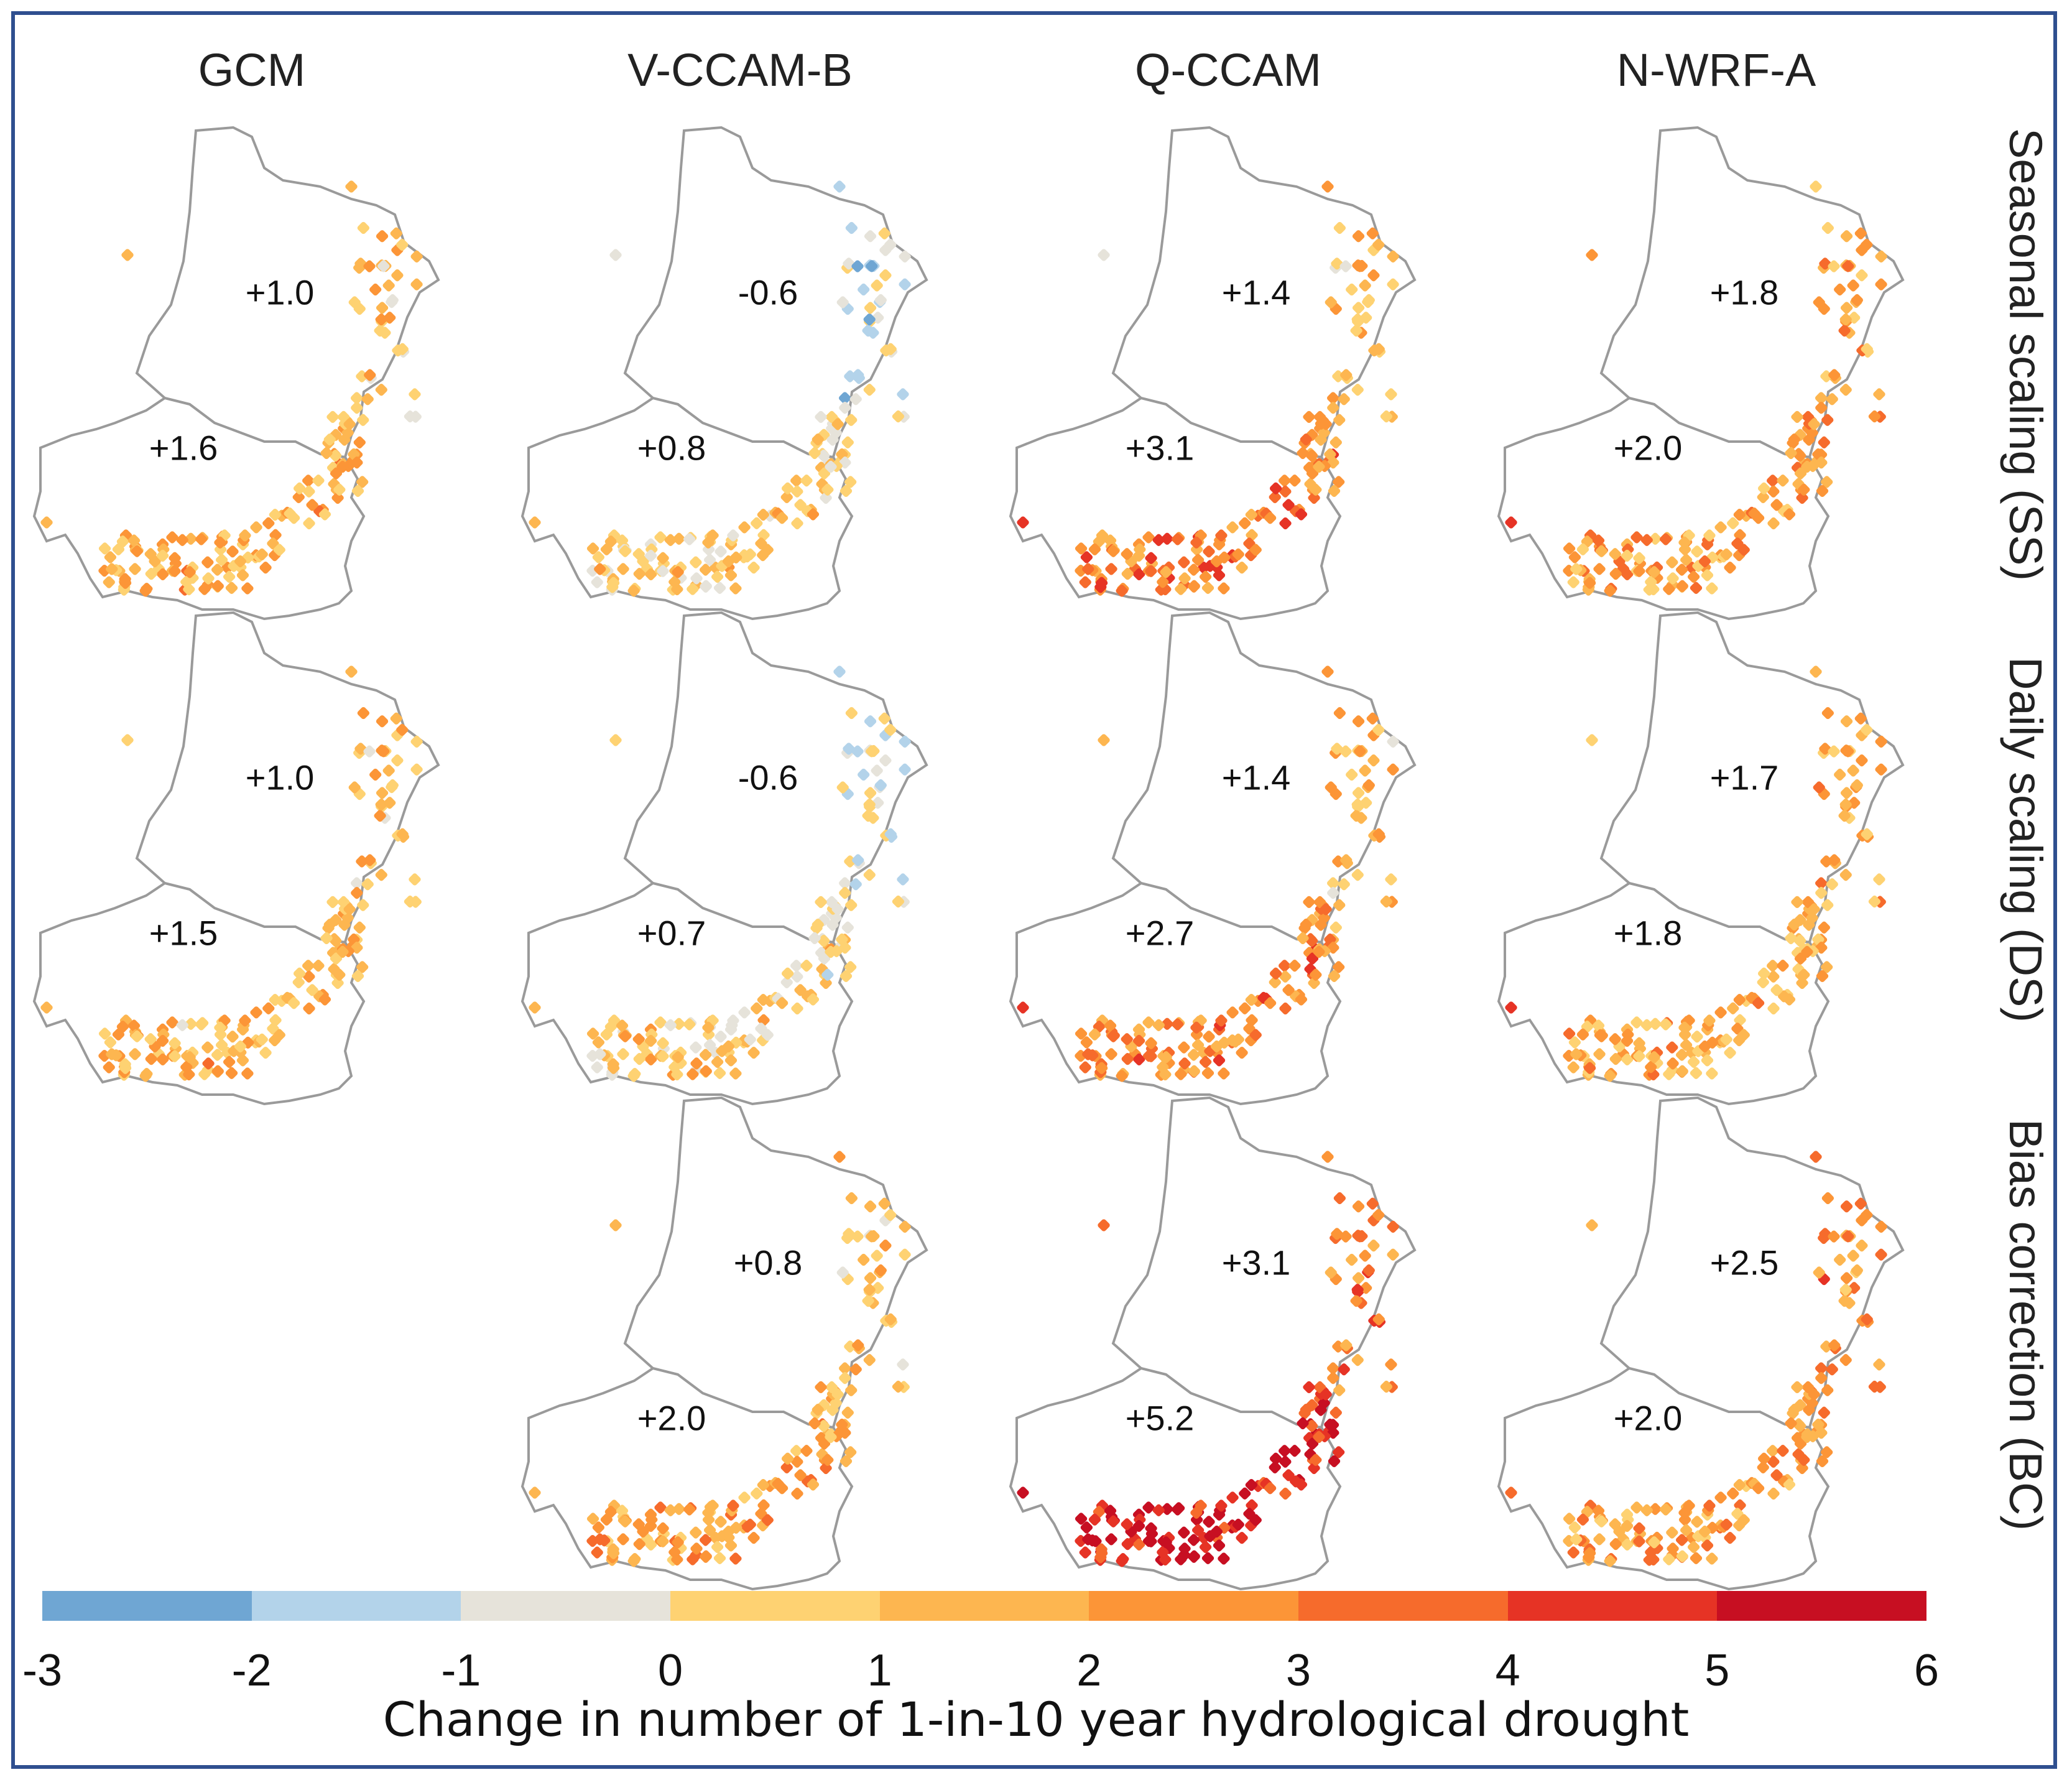  Describe the element at coordinates (1741, 369) in the screenshot. I see `map-panel: +1.8 +2.0` at that location.